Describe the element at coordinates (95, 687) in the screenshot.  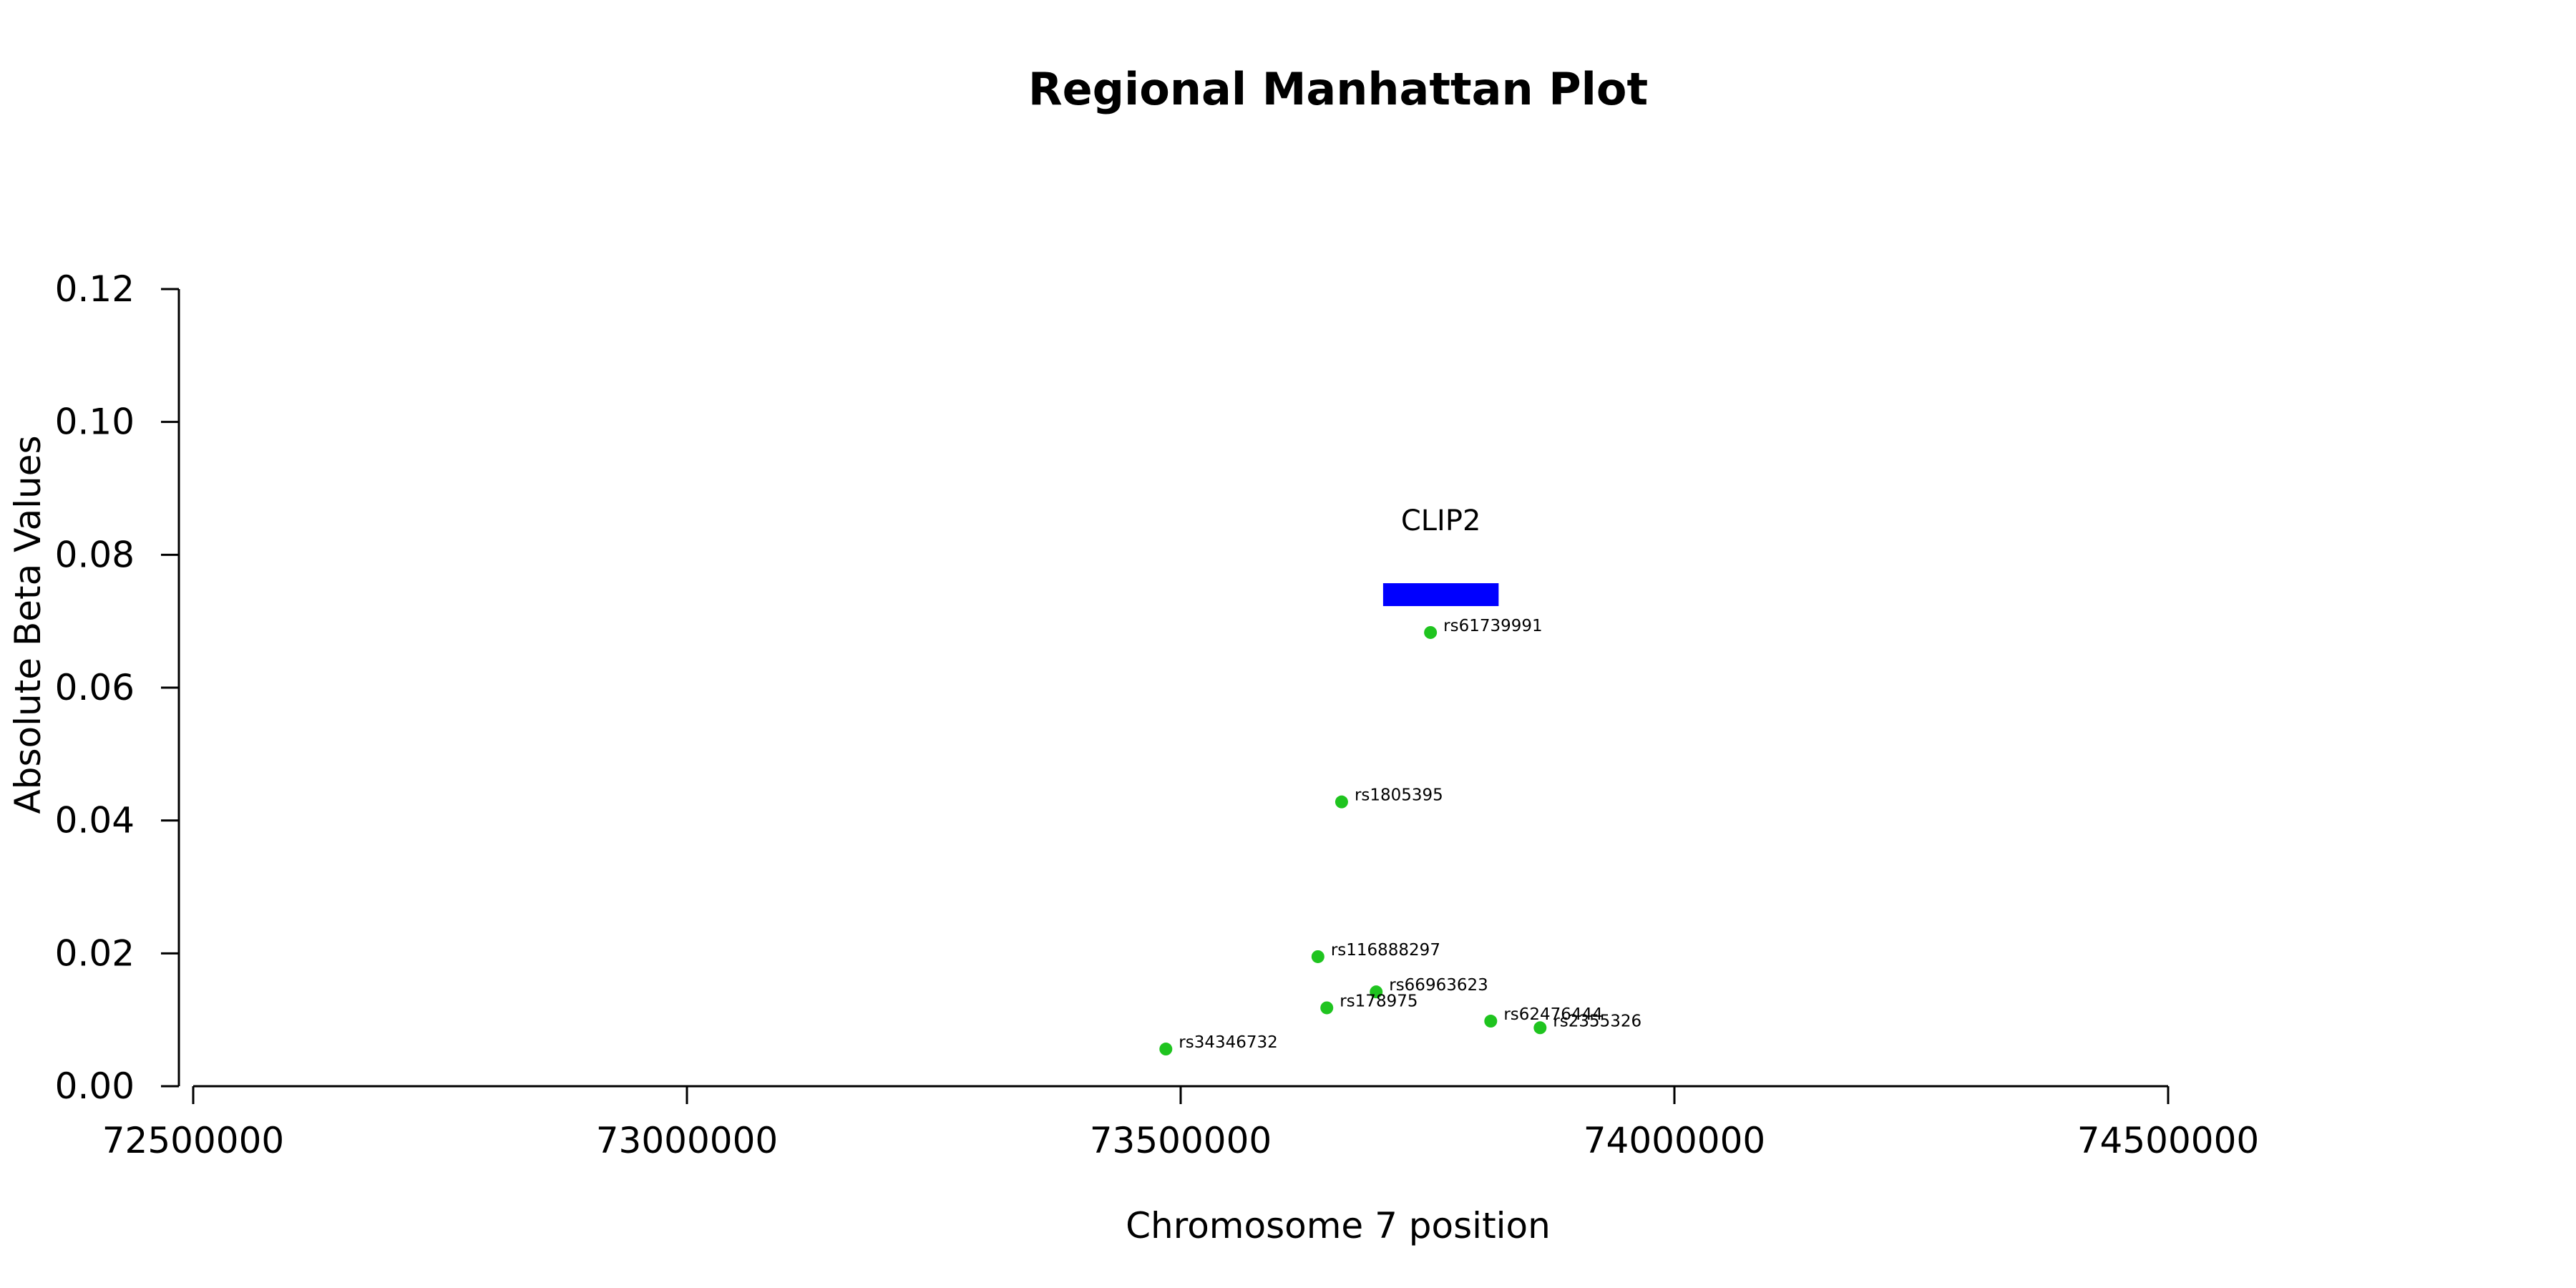
I see `y-tick-label: 0.06` at that location.